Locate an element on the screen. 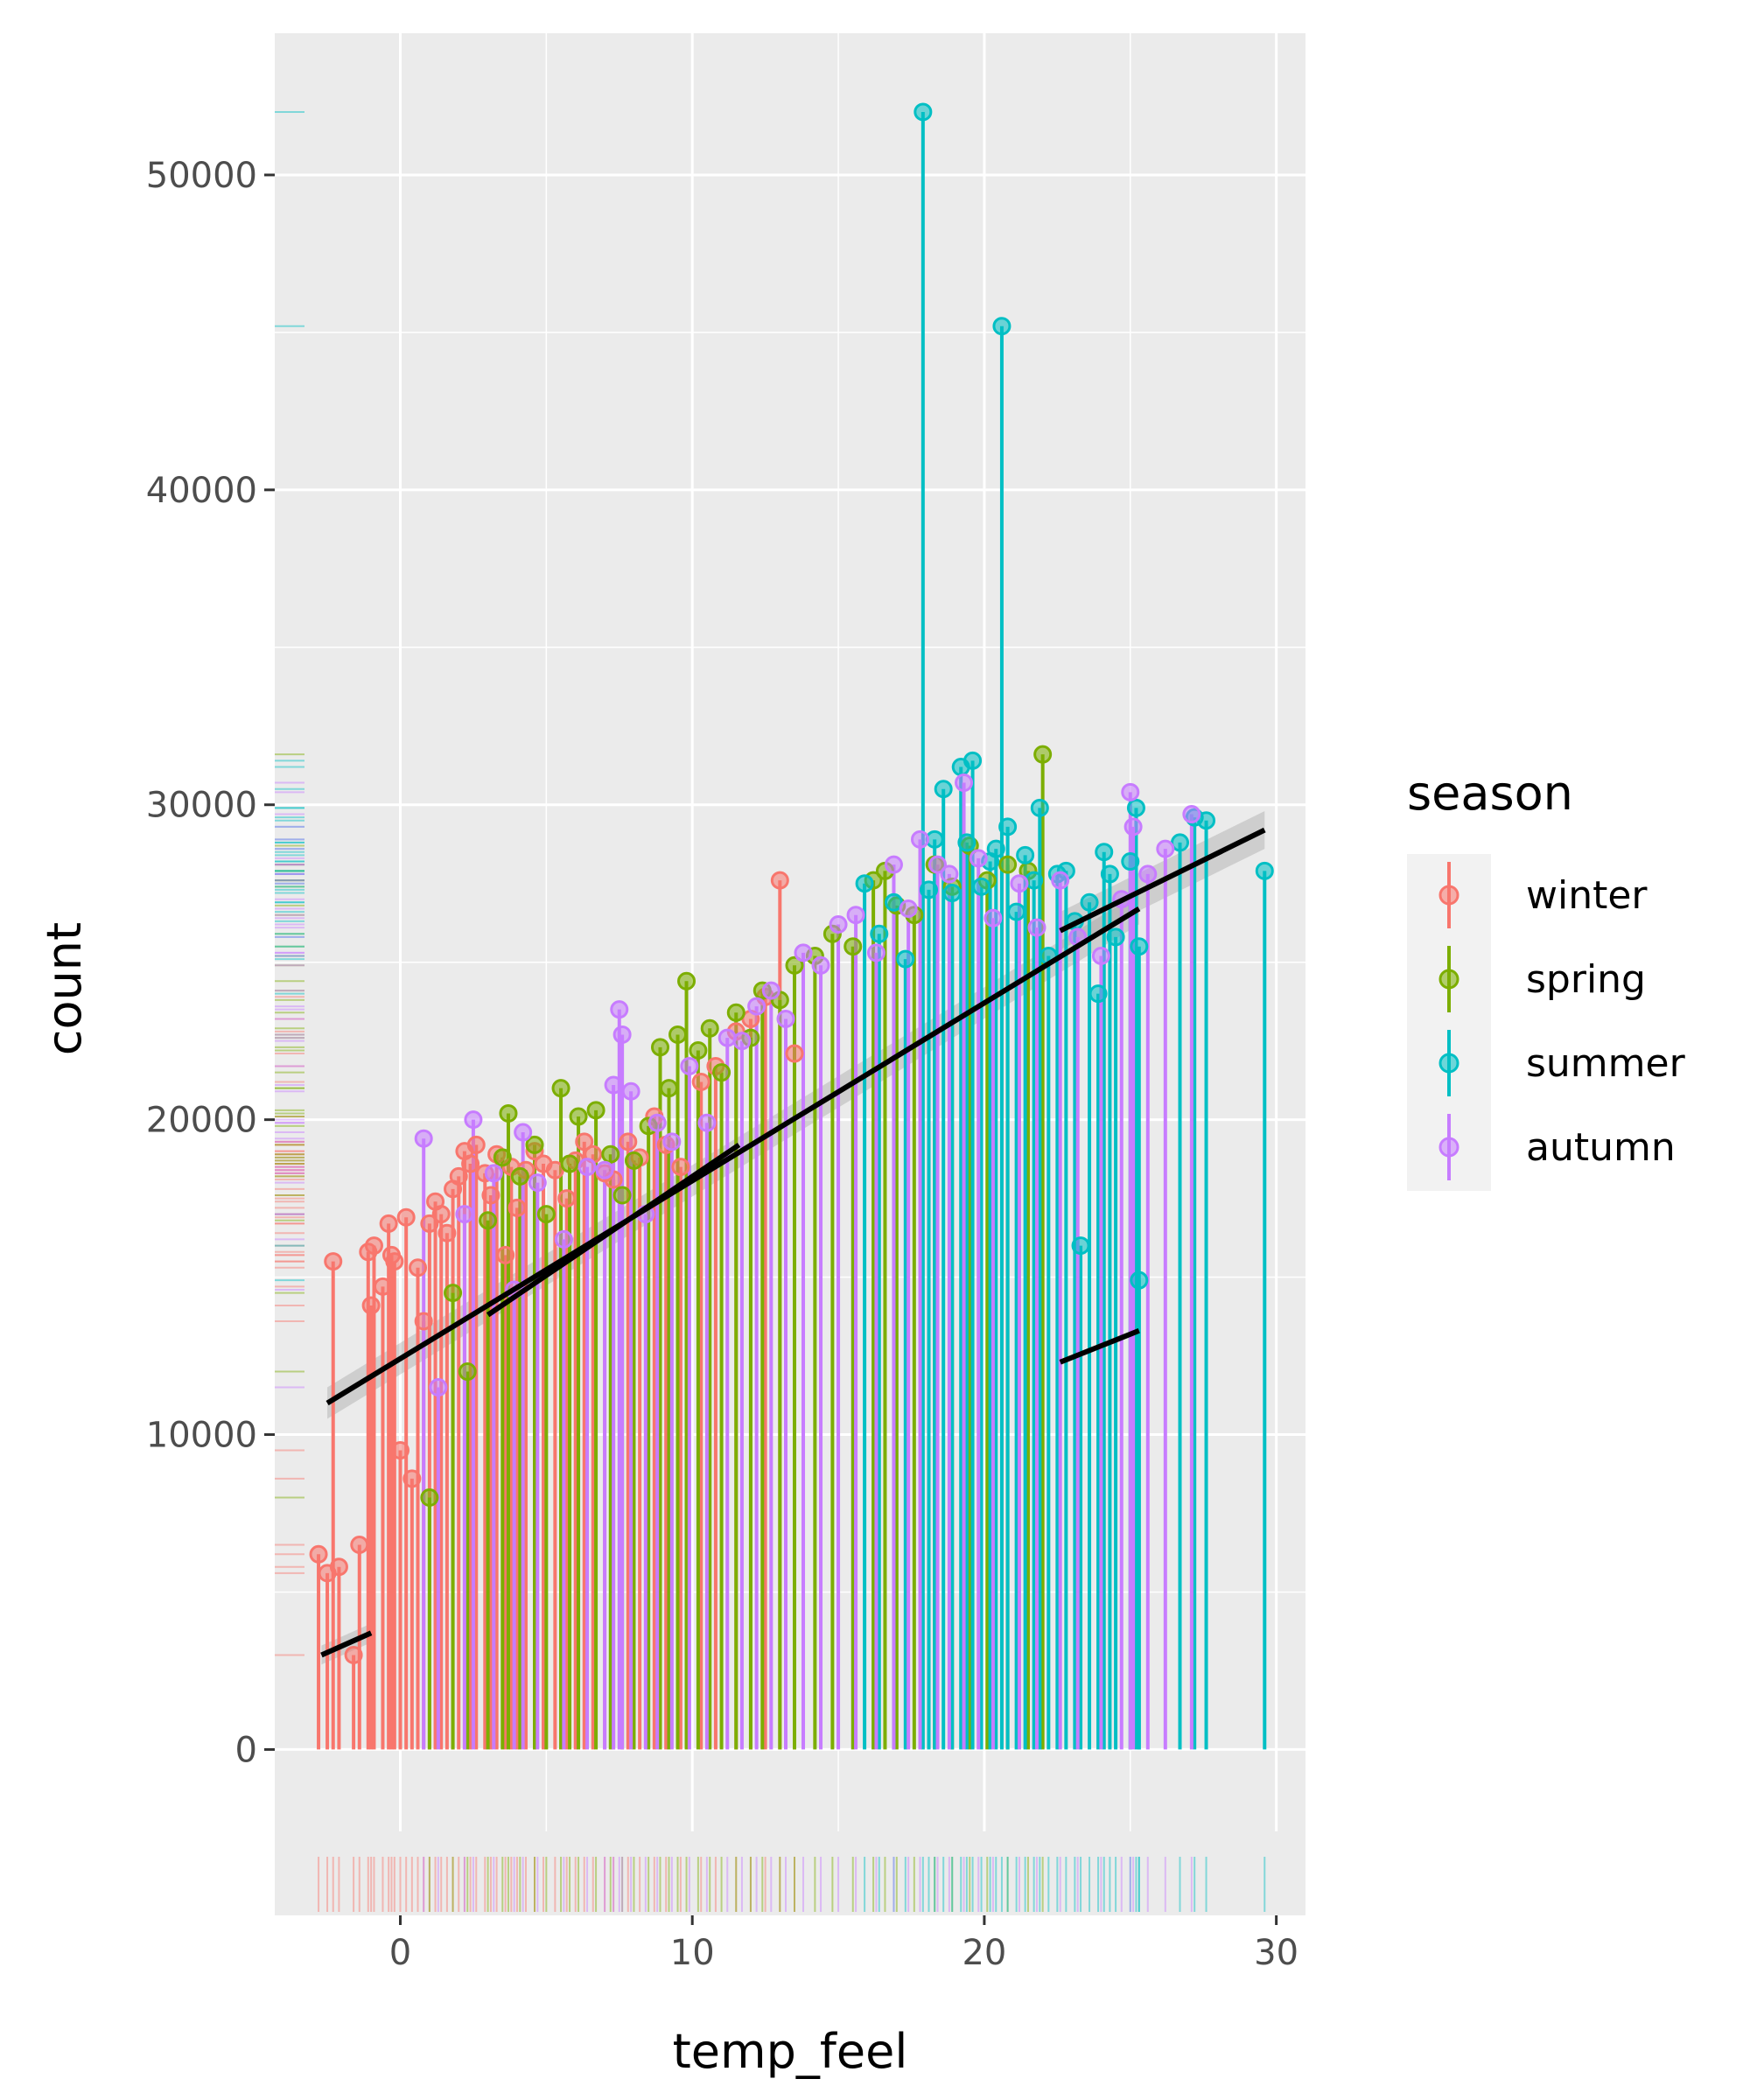 Image resolution: width=1750 pixels, height=2100 pixels. legend-item-spring: spring is located at coordinates (1542, 979).